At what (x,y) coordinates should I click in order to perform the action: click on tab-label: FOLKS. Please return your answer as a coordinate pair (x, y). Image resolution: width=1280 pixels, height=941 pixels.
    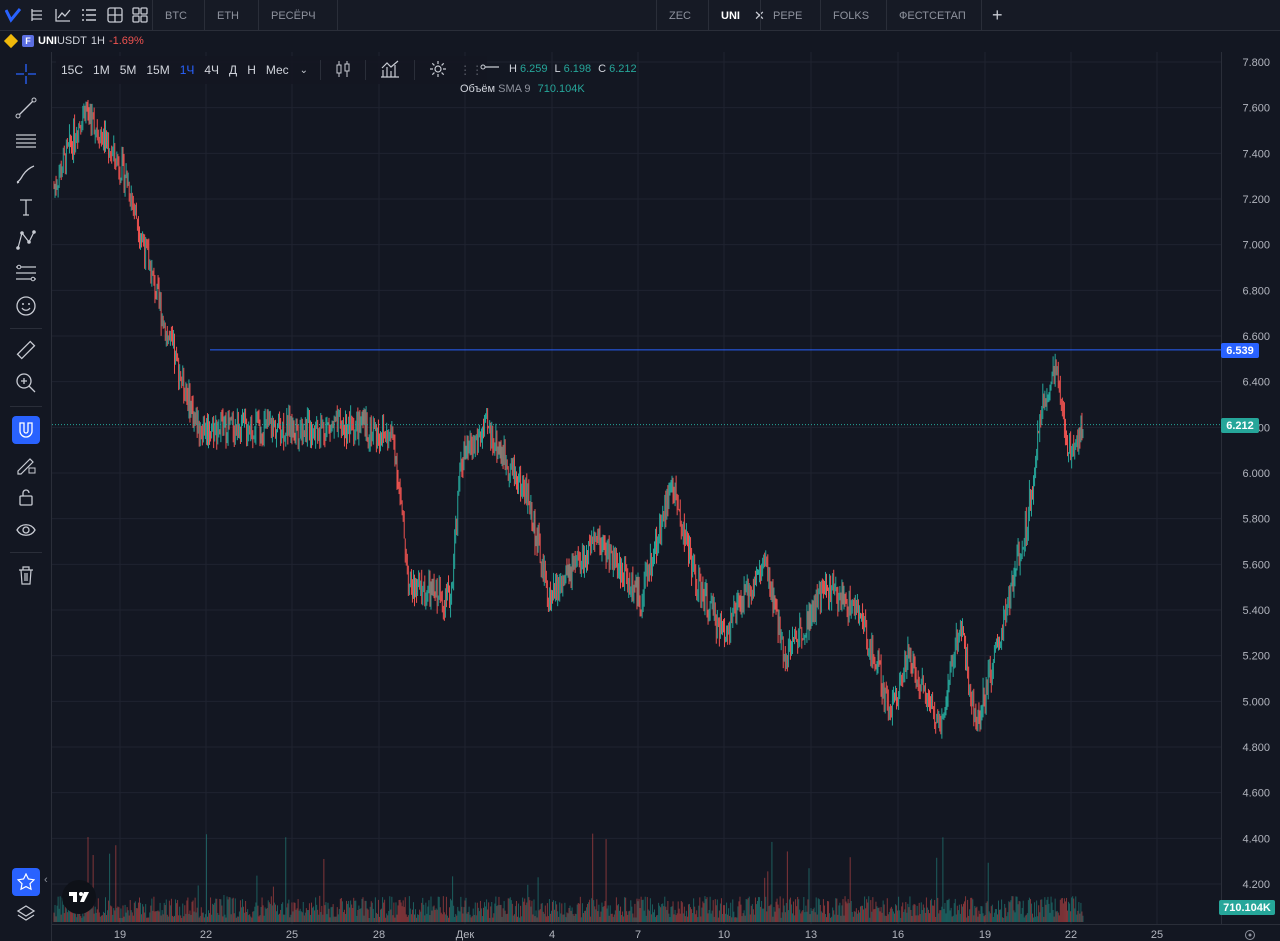
    Looking at the image, I should click on (851, 15).